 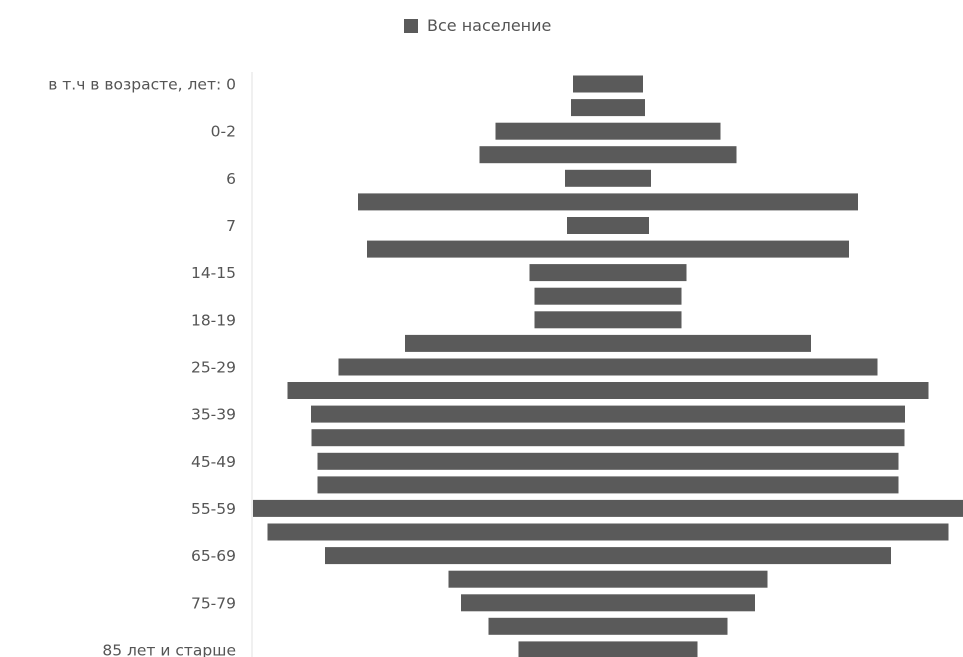 I want to click on category-label: 65-69, so click(x=213, y=556).